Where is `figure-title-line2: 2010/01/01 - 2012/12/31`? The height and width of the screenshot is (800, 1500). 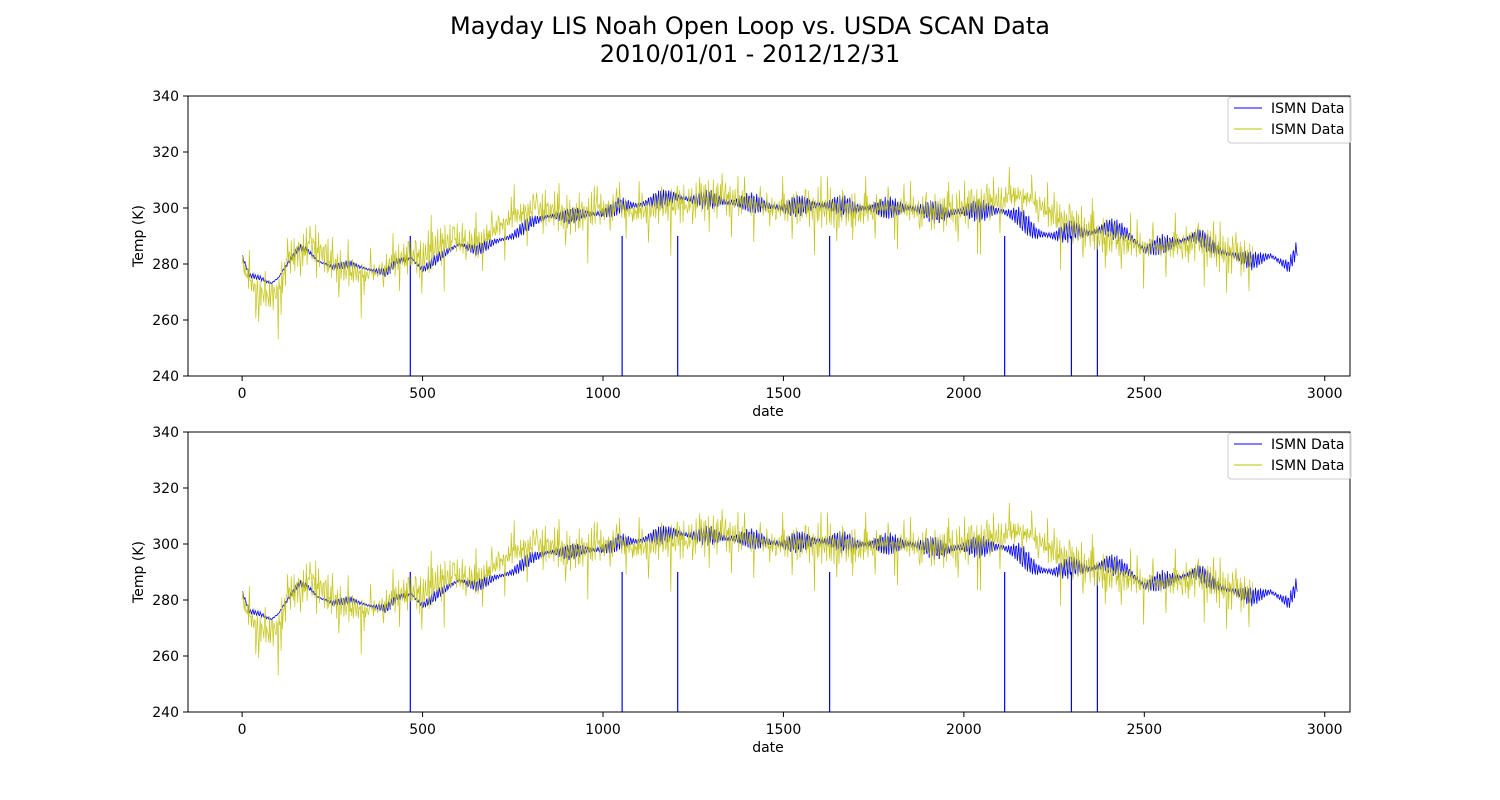 figure-title-line2: 2010/01/01 - 2012/12/31 is located at coordinates (750, 54).